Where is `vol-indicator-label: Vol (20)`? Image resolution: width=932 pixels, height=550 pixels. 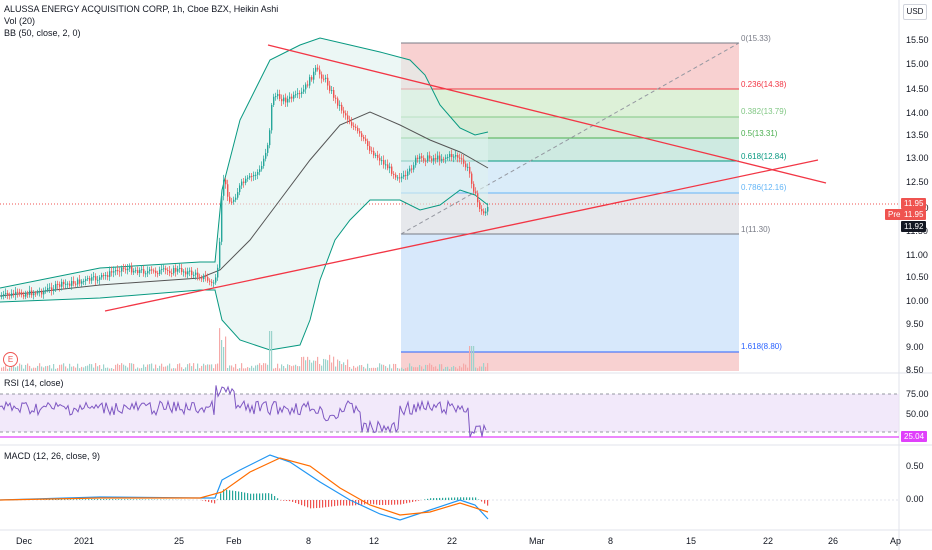
vol-indicator-label: Vol (20) is located at coordinates (20, 21).